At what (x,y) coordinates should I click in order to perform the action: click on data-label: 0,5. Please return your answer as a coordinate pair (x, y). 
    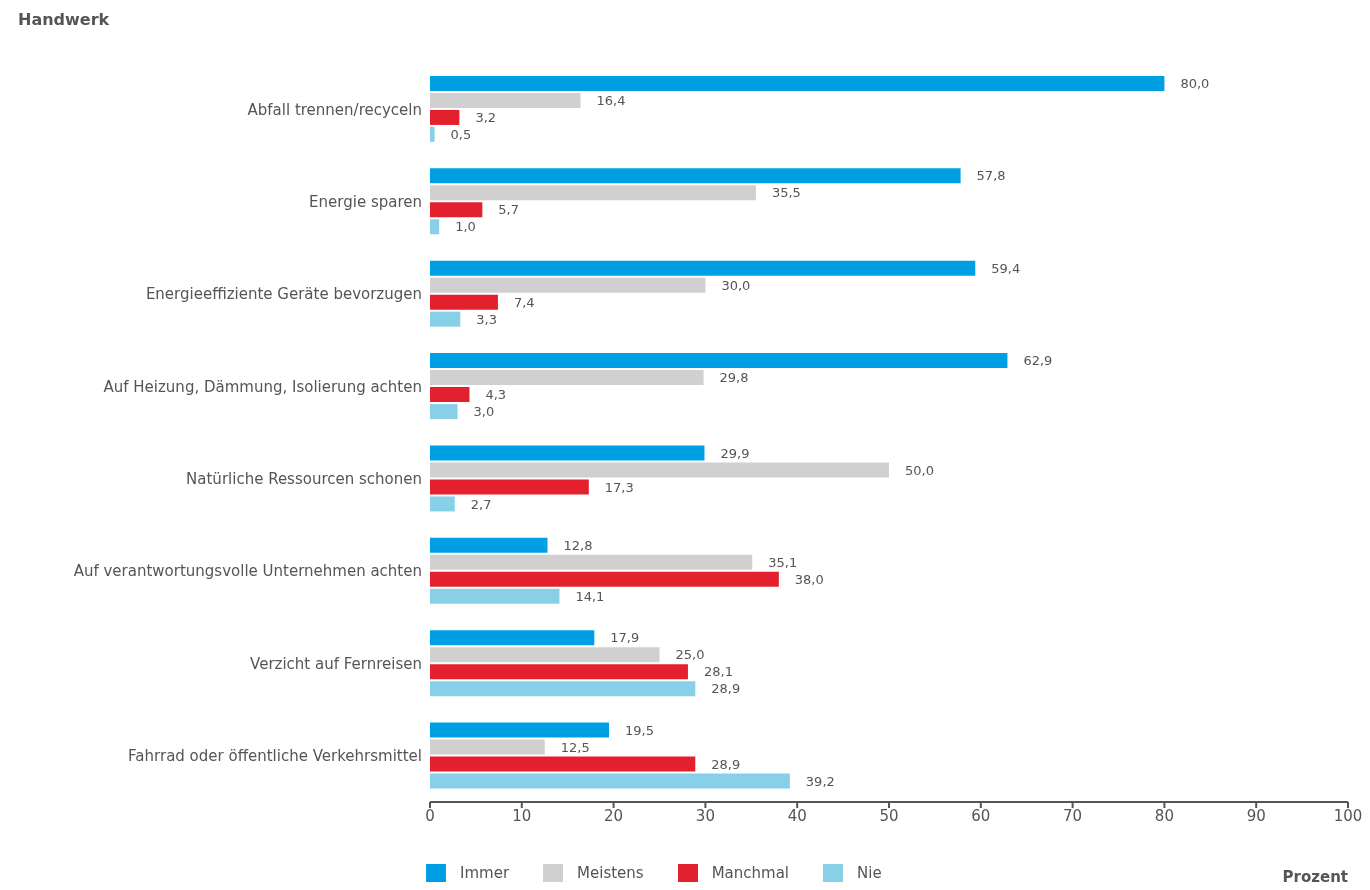
    Looking at the image, I should click on (461, 135).